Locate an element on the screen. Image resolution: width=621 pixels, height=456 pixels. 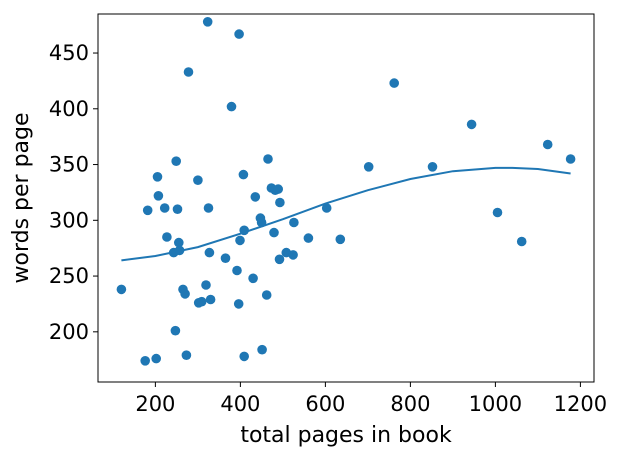
x-tick-label: 800 is located at coordinates (410, 404).